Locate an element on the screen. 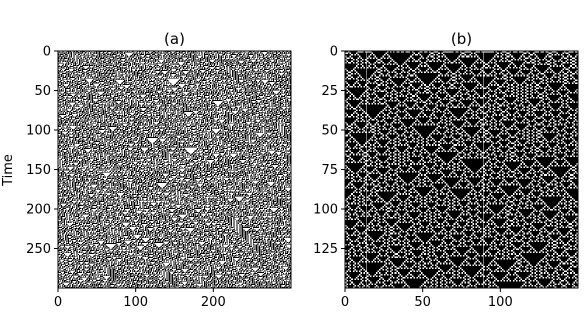 The image size is (586, 316). panel-title: (b) is located at coordinates (461, 39).